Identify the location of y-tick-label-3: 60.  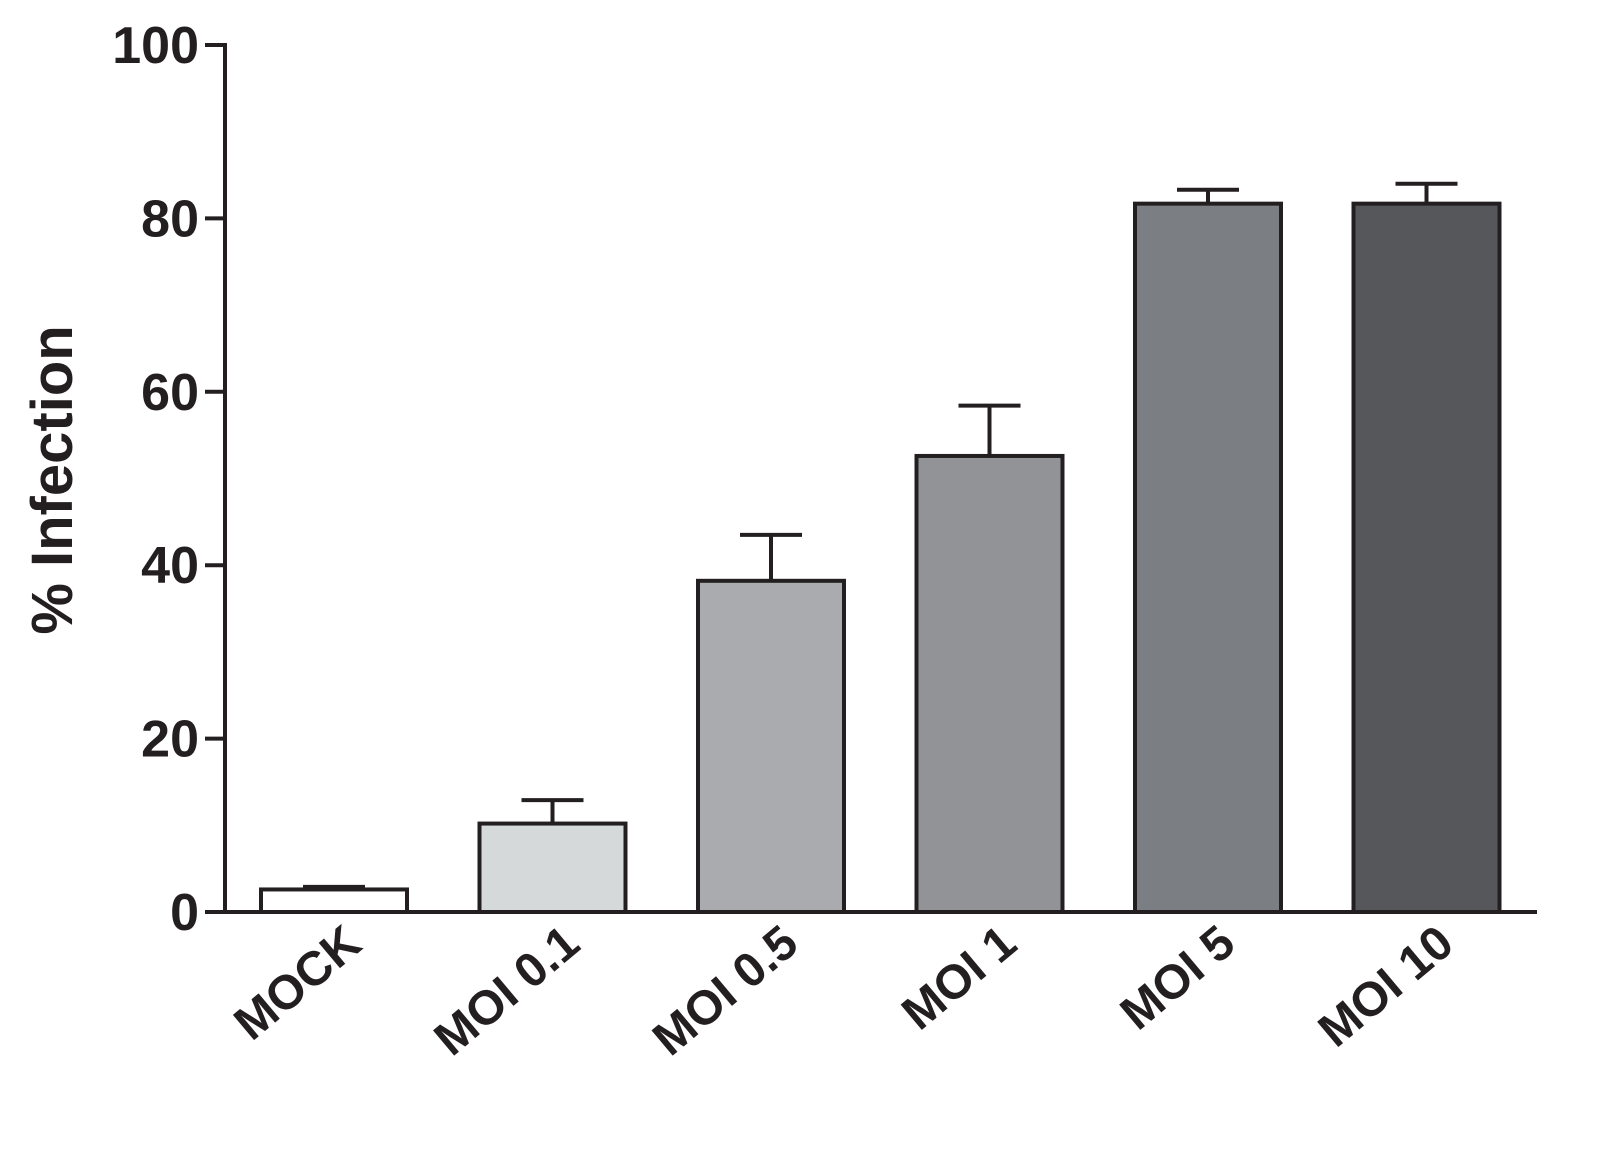
(170, 393).